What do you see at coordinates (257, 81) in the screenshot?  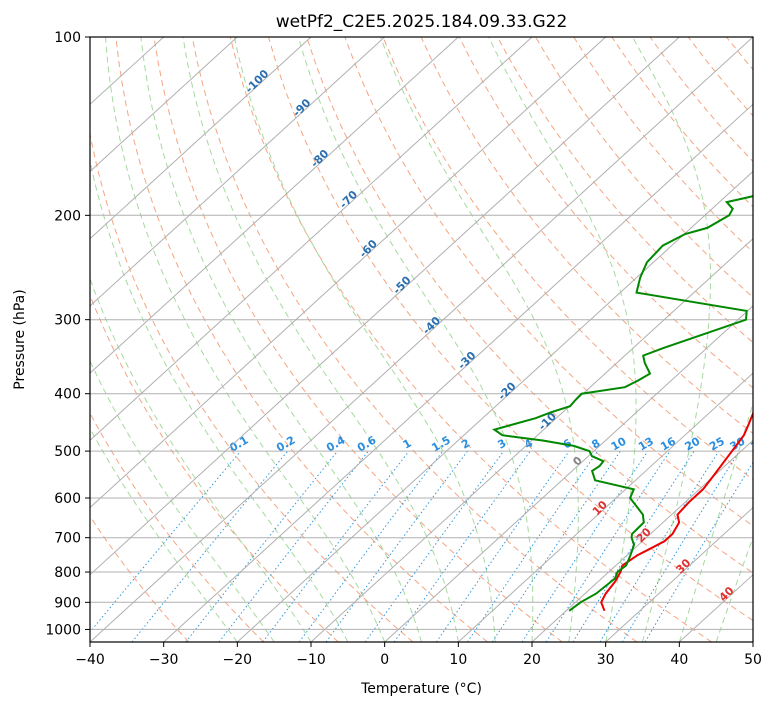 I see `isotherm-label: -100` at bounding box center [257, 81].